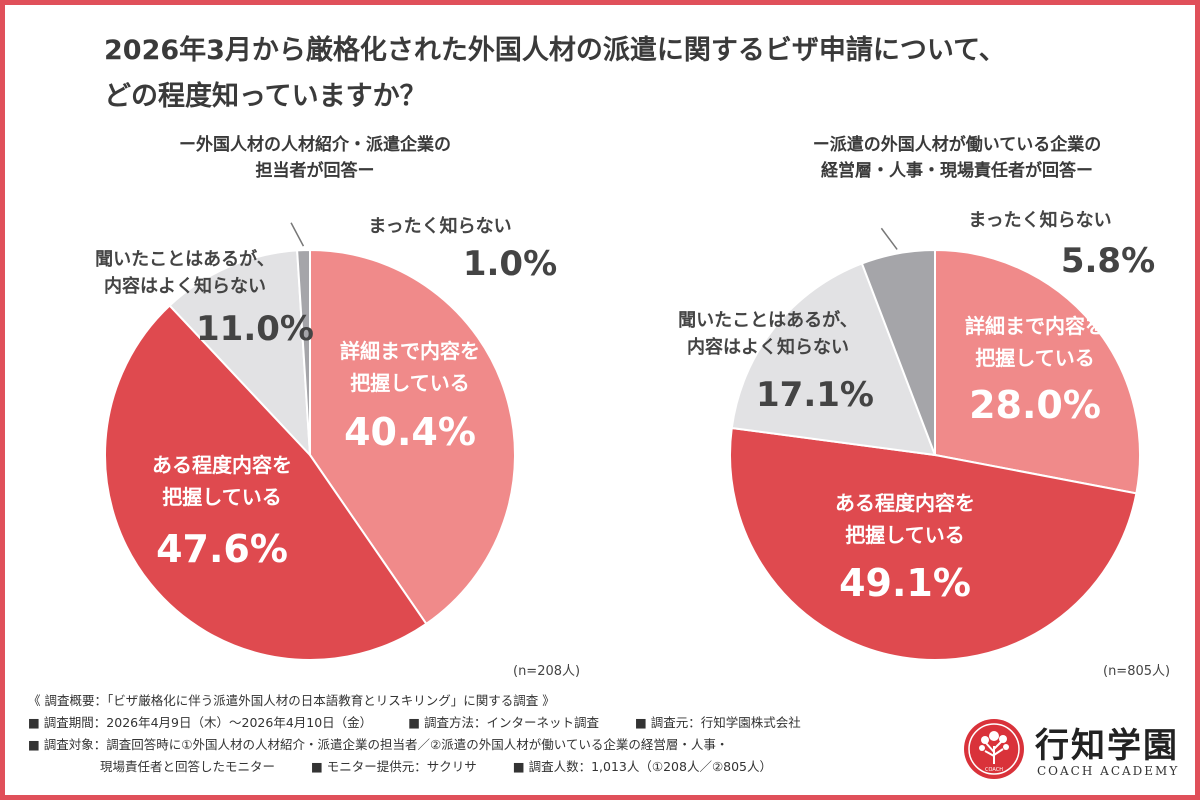 The height and width of the screenshot is (800, 1200). I want to click on right-chart-subtitle: ー派遣の外国人材が働いている企業の 経営層・人事・現場責任者が回答ー, so click(948, 158).